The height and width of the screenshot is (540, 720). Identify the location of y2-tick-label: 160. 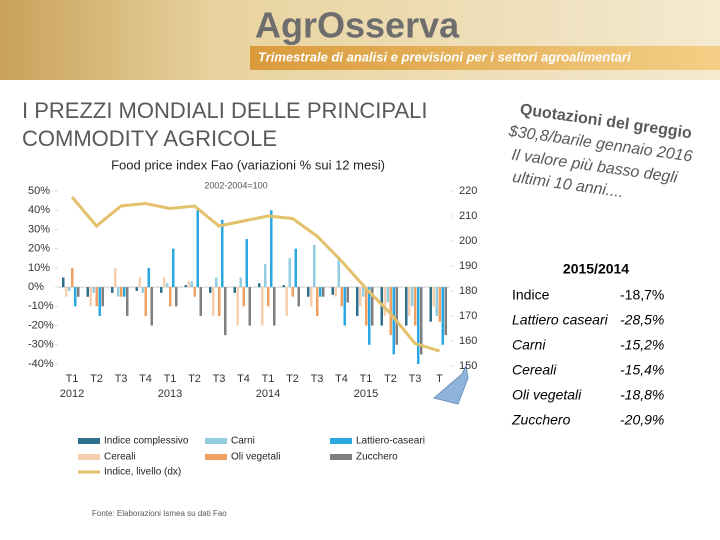
(468, 341).